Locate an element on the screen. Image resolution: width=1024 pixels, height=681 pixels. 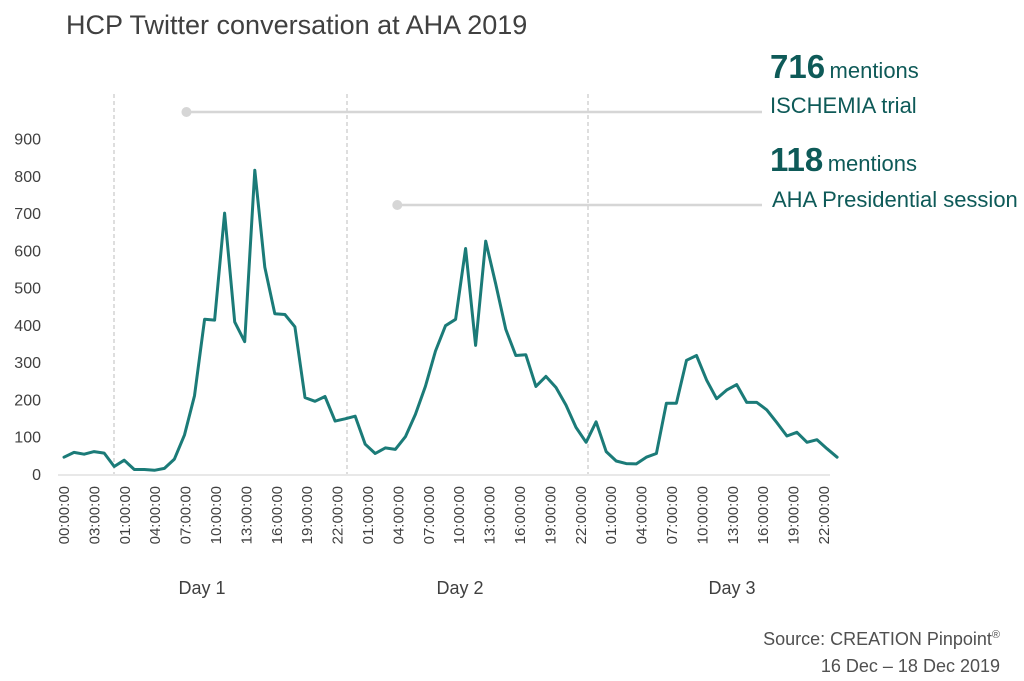
ischemia-mentions-value: 716 is located at coordinates (798, 66).